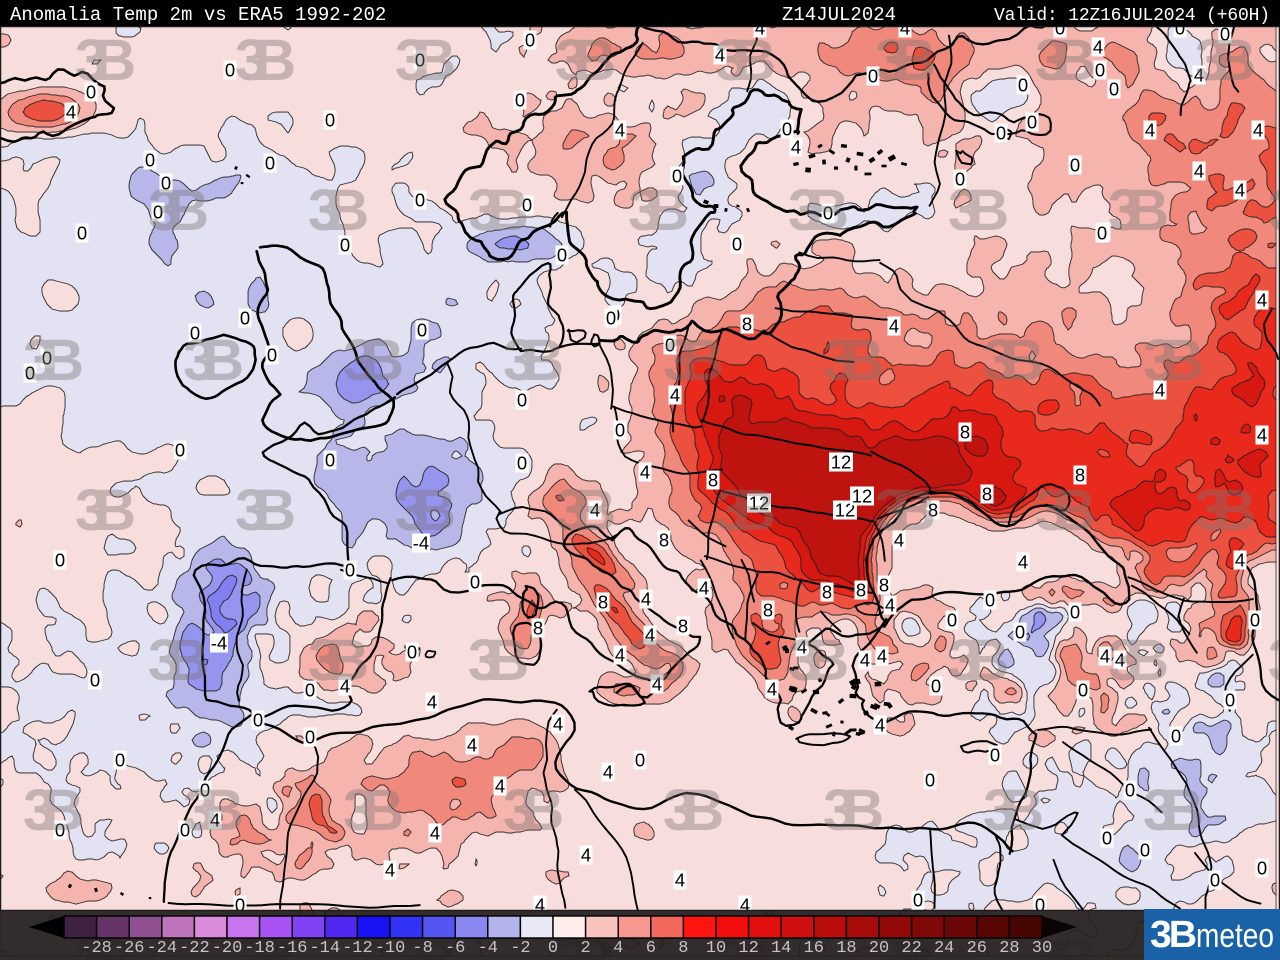 This screenshot has width=1280, height=960. Describe the element at coordinates (324, 948) in the screenshot. I see `svg-text: -14` at that location.